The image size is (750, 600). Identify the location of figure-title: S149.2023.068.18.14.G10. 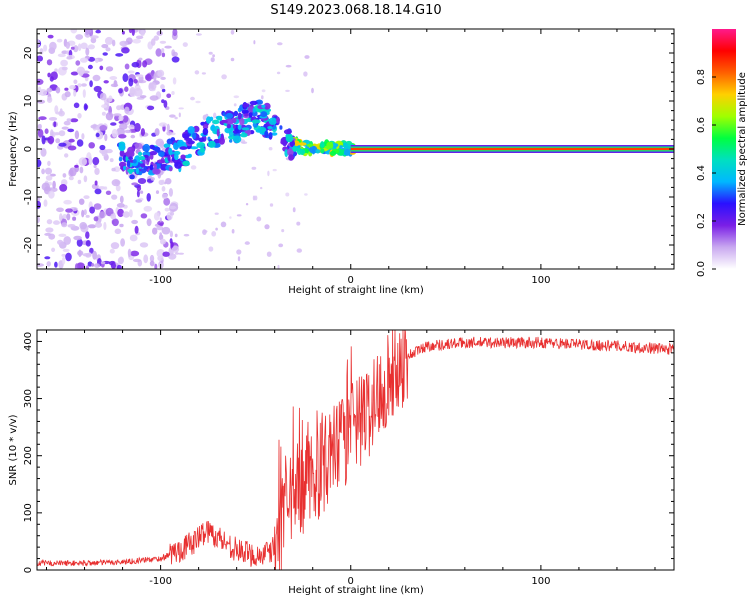
(355, 10).